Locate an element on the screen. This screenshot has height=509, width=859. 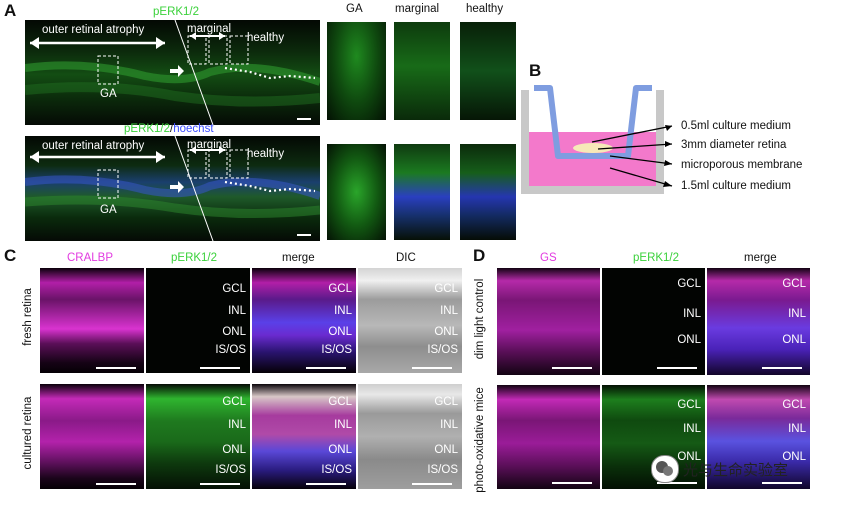
panel-d-col-header-gs: GS is located at coordinates (548, 258).